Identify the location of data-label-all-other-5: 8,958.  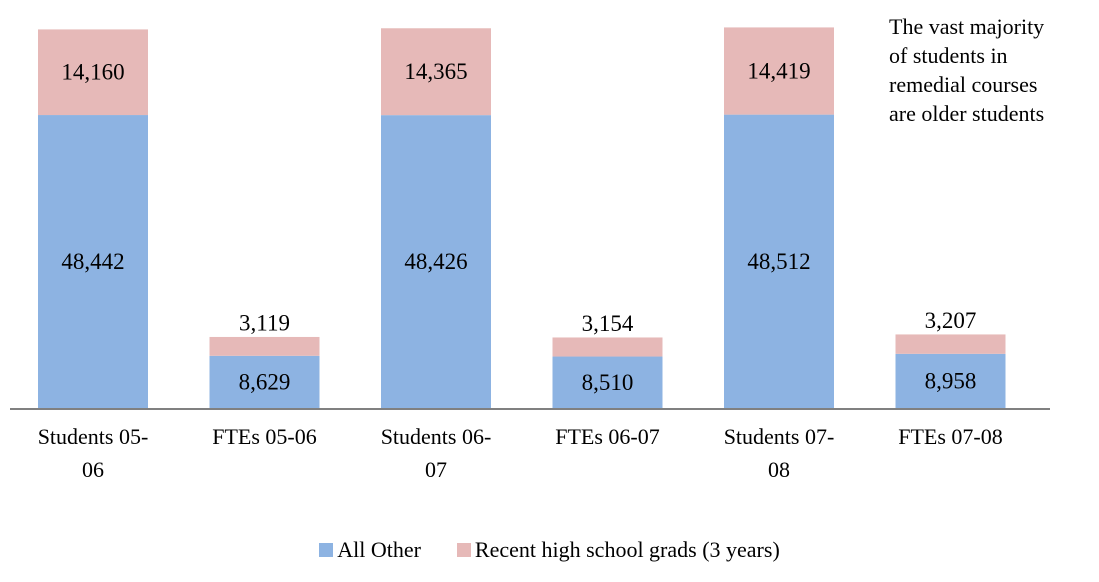
(951, 380).